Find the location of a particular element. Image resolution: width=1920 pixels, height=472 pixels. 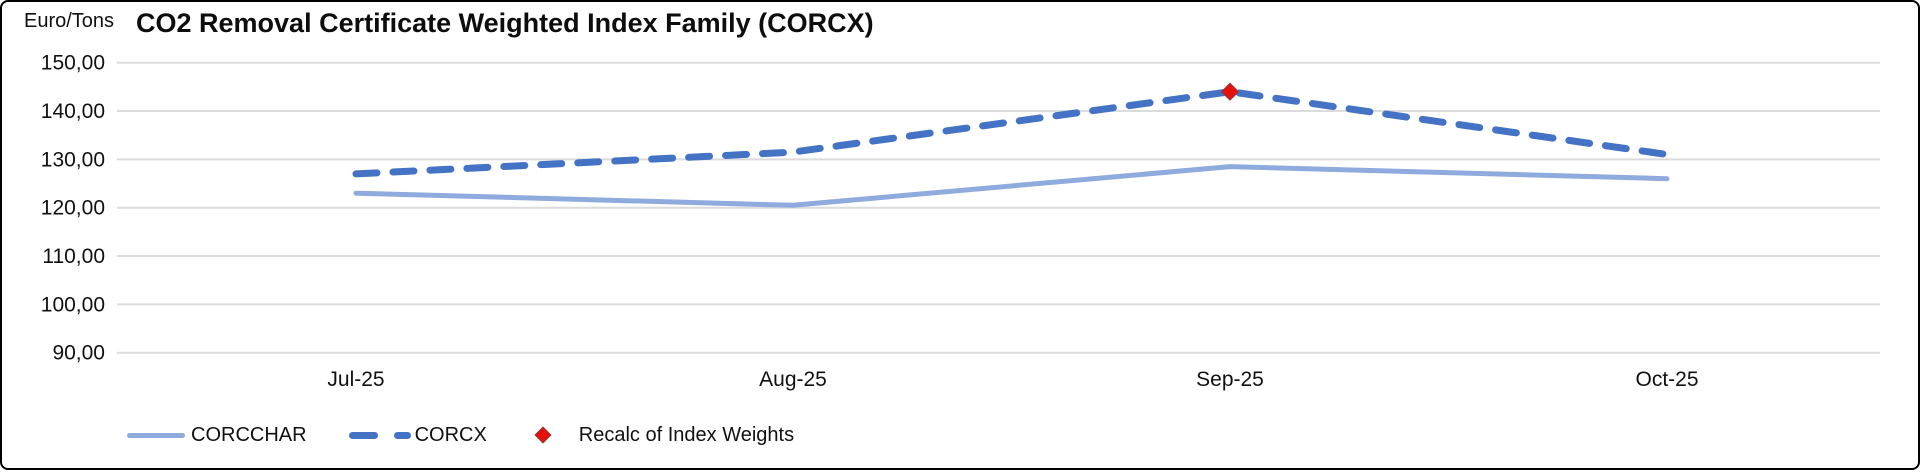

legend-label-recalc: Recalc of Index Weights is located at coordinates (686, 434).